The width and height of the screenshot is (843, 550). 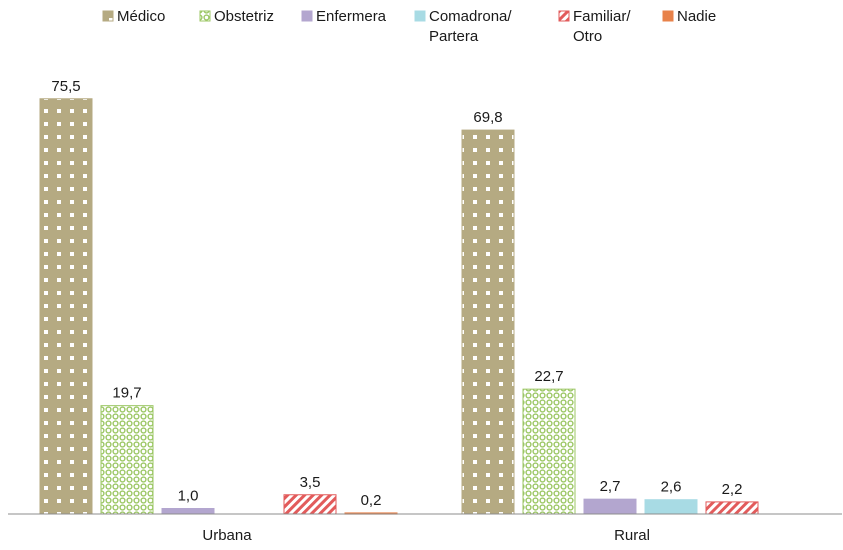 I want to click on legend-item: Médico, so click(x=133, y=16).